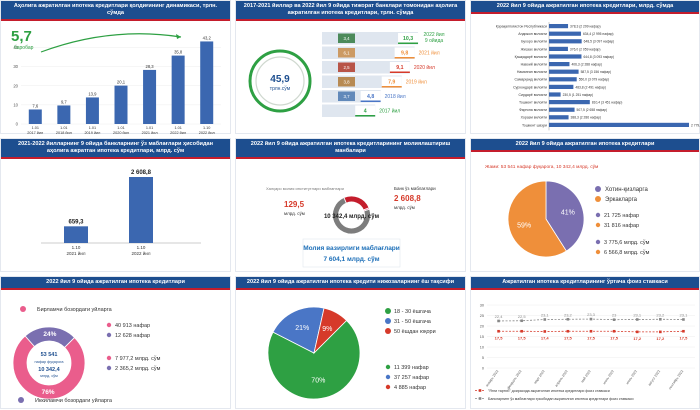  What do you see at coordinates (302, 328) in the screenshot?
I see `slice-label: 21%` at bounding box center [302, 328].